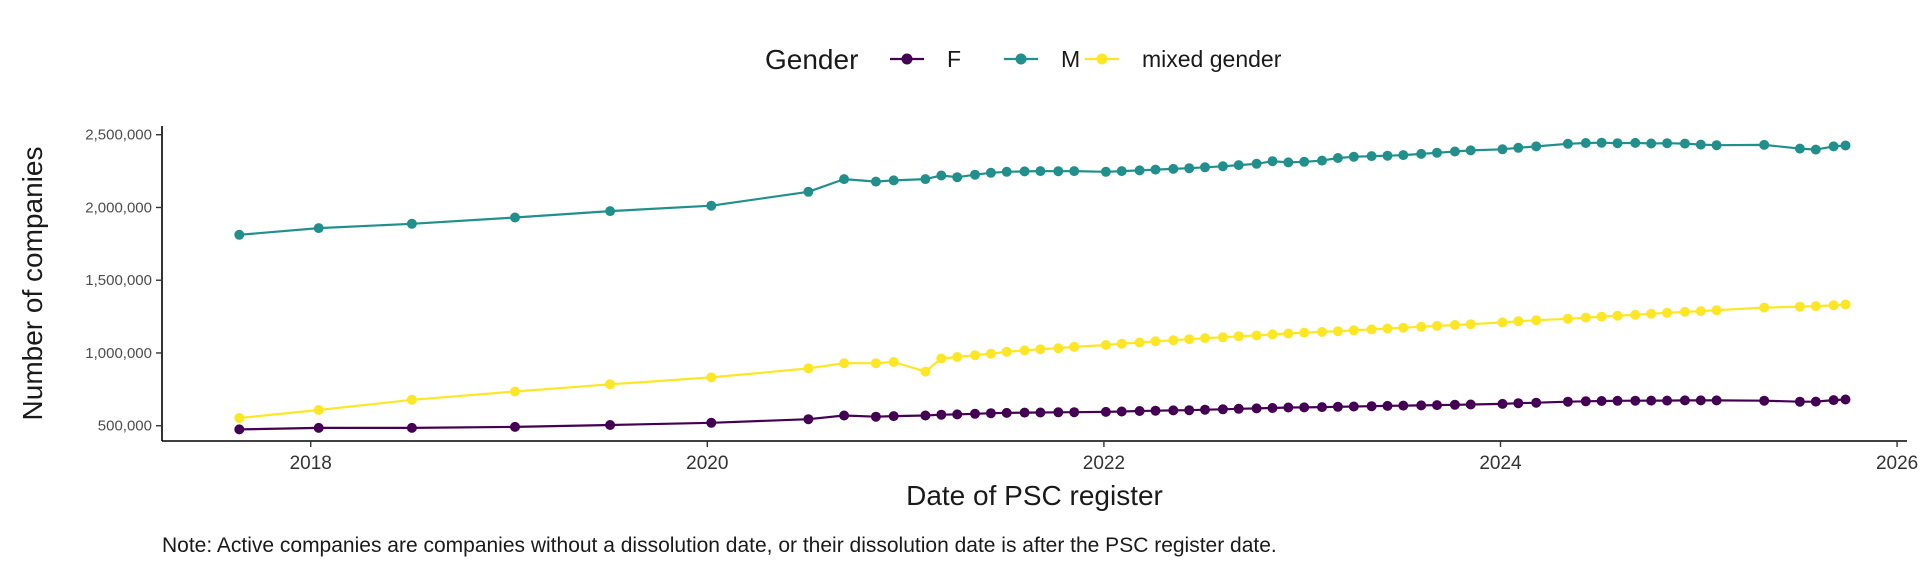 Image resolution: width=1920 pixels, height=576 pixels. Describe the element at coordinates (125, 426) in the screenshot. I see `y-tick-label: 500,000` at that location.